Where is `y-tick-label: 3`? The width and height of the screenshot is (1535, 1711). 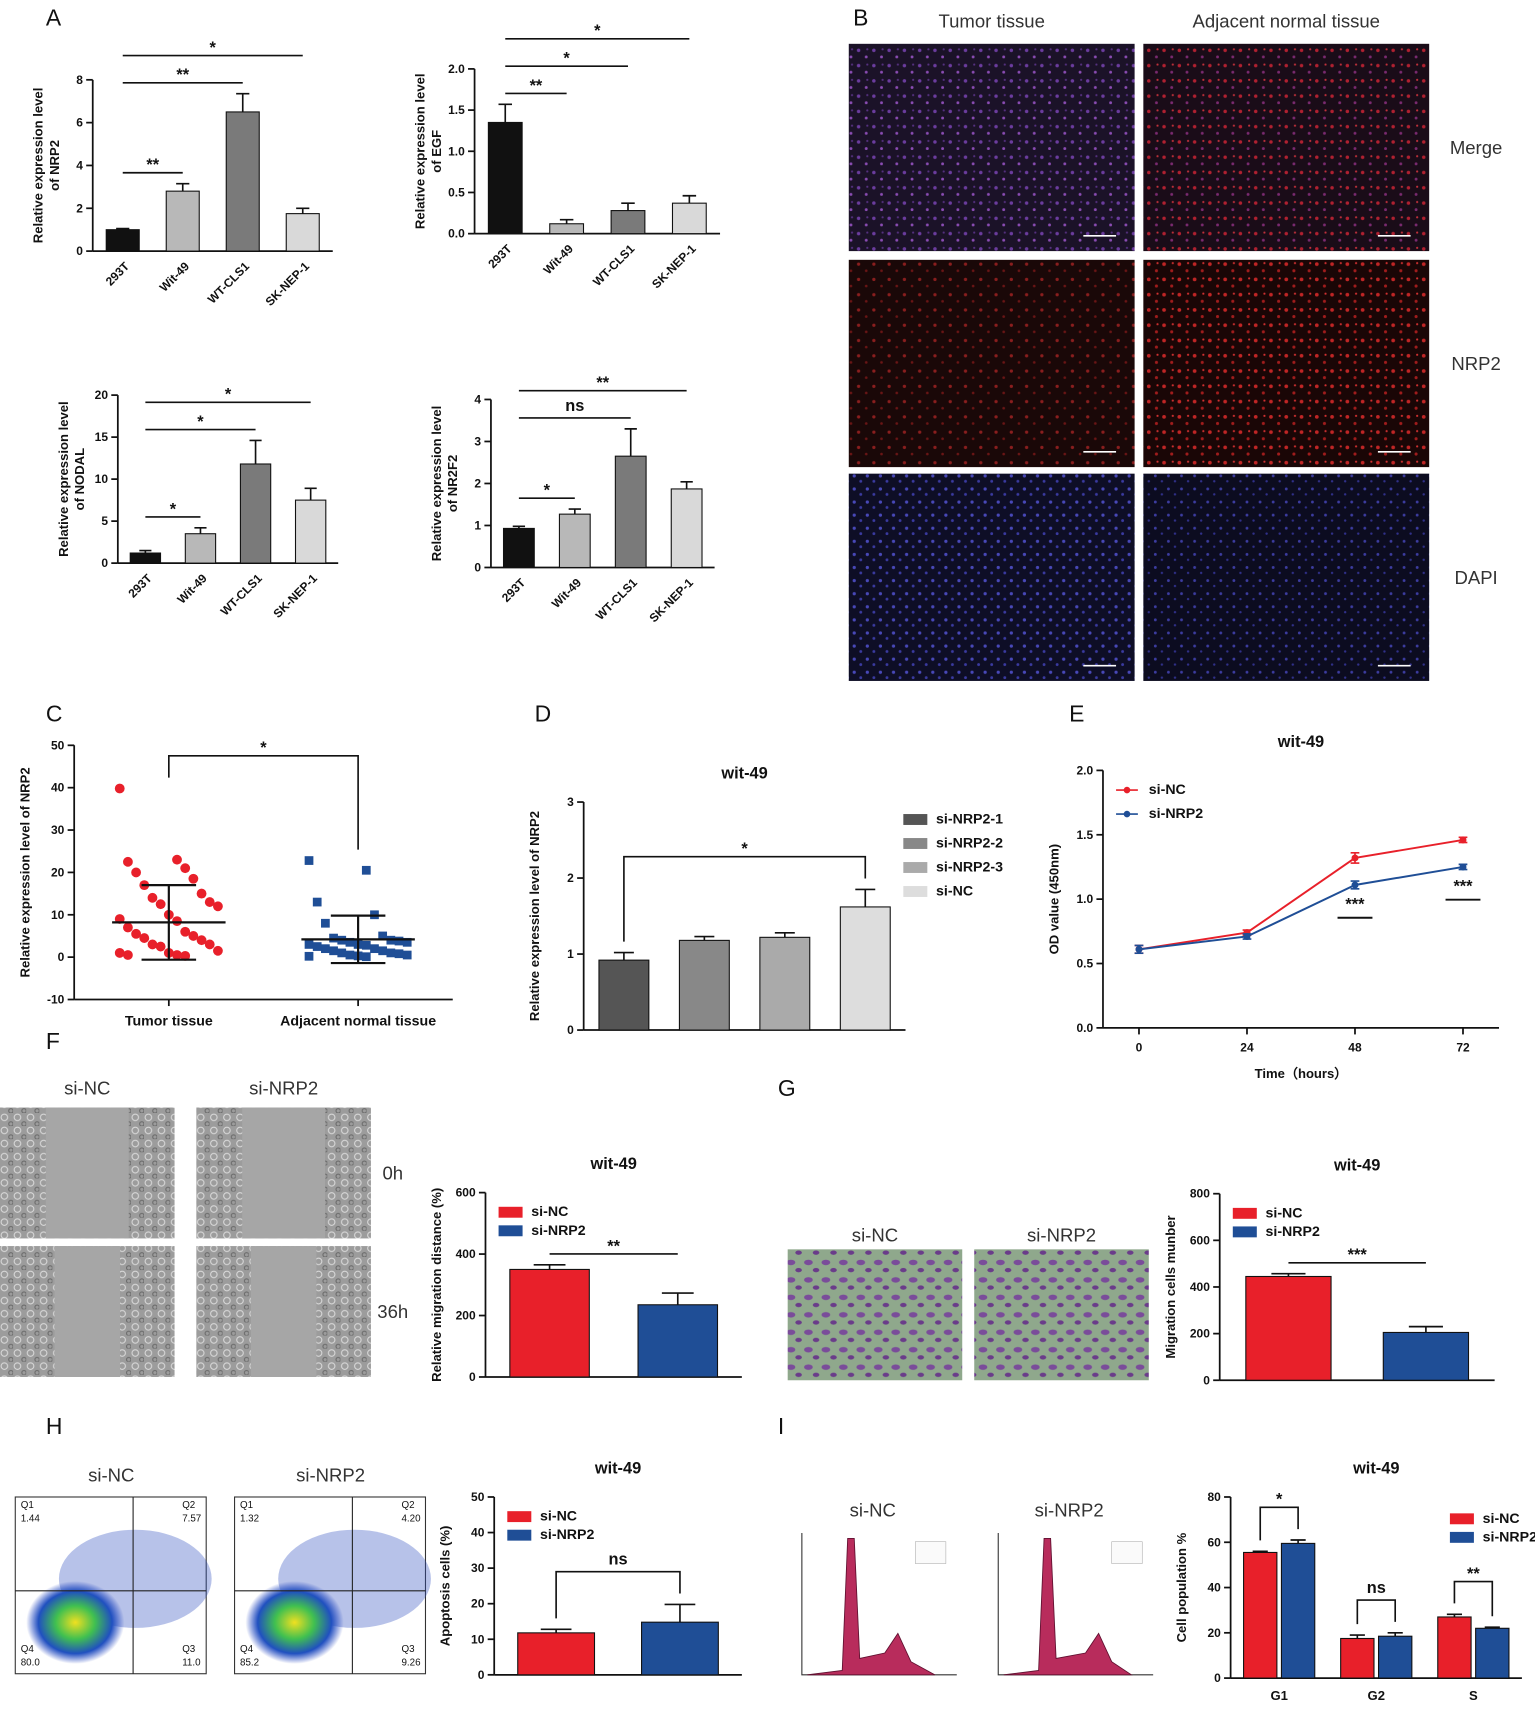
y-tick-label: 3 is located at coordinates (570, 802).